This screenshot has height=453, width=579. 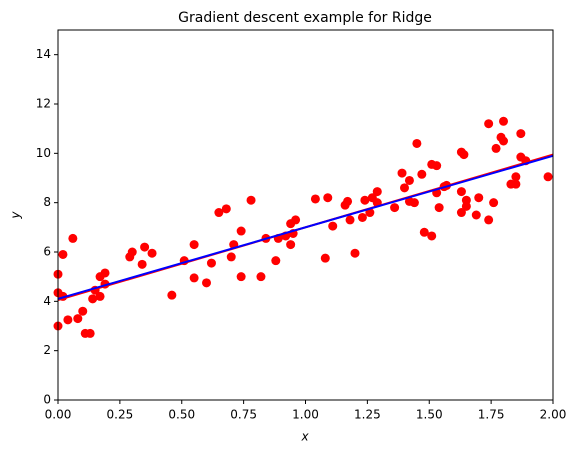 I want to click on x-axis-label: x, so click(x=304, y=437).